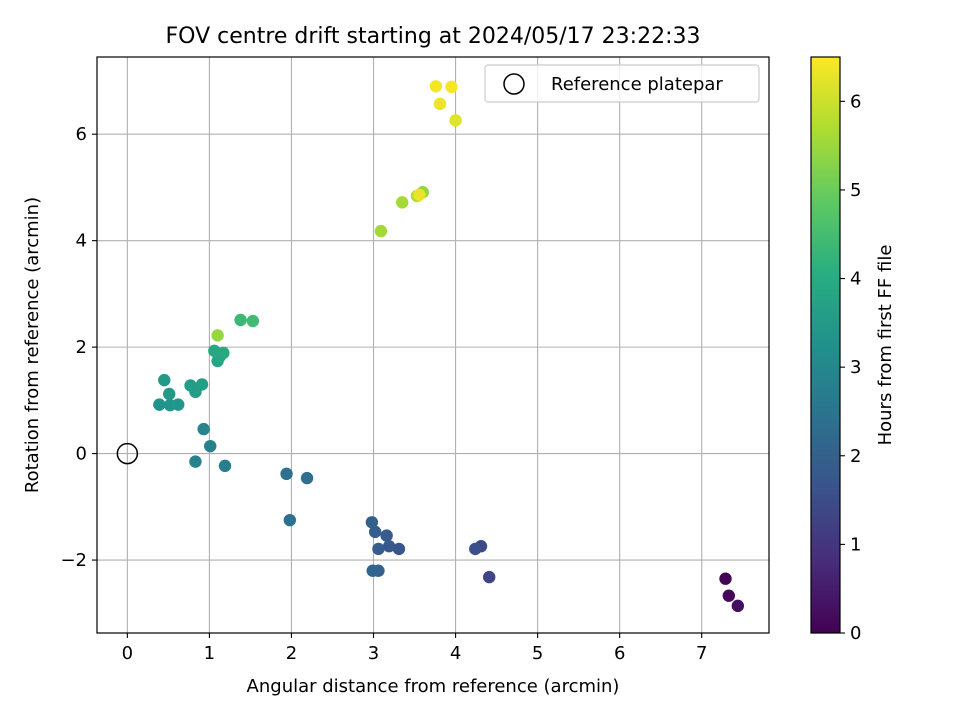 Image resolution: width=960 pixels, height=720 pixels. I want to click on legend-box, so click(622, 83).